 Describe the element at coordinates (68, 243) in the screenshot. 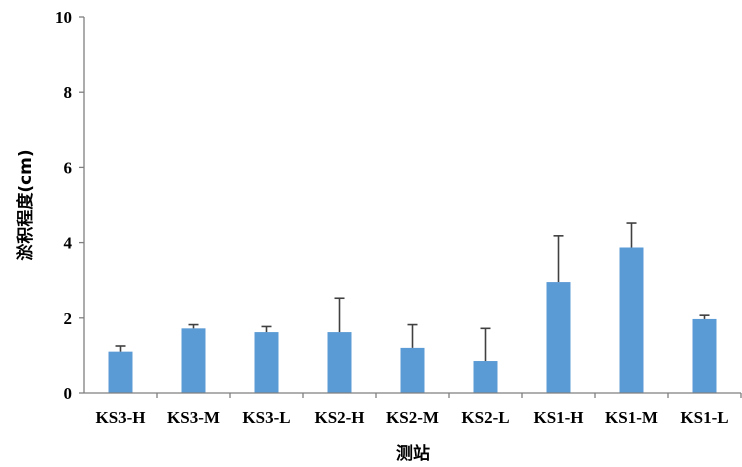

I see `y-tick-label: 4` at that location.